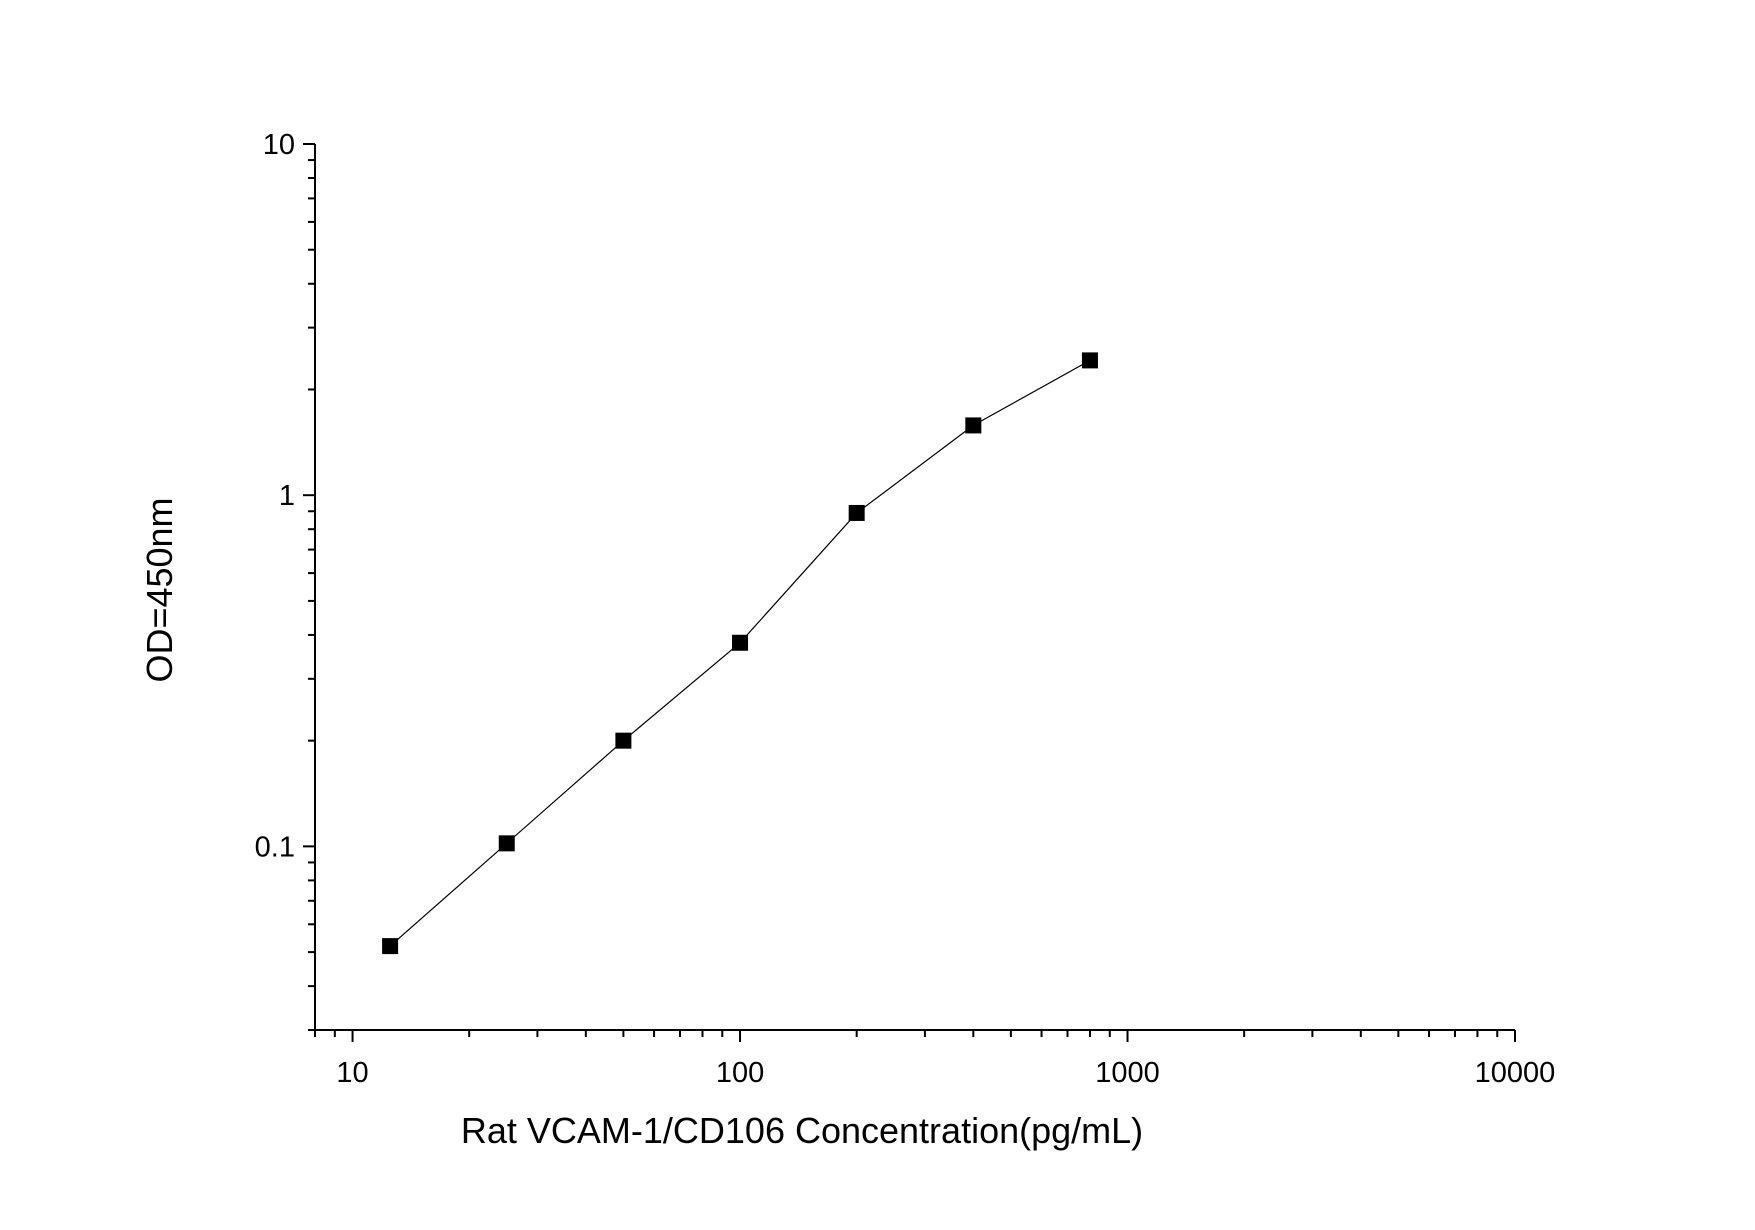 The height and width of the screenshot is (1230, 1755). What do you see at coordinates (159, 589) in the screenshot?
I see `y-axis-title: OD=450nm` at bounding box center [159, 589].